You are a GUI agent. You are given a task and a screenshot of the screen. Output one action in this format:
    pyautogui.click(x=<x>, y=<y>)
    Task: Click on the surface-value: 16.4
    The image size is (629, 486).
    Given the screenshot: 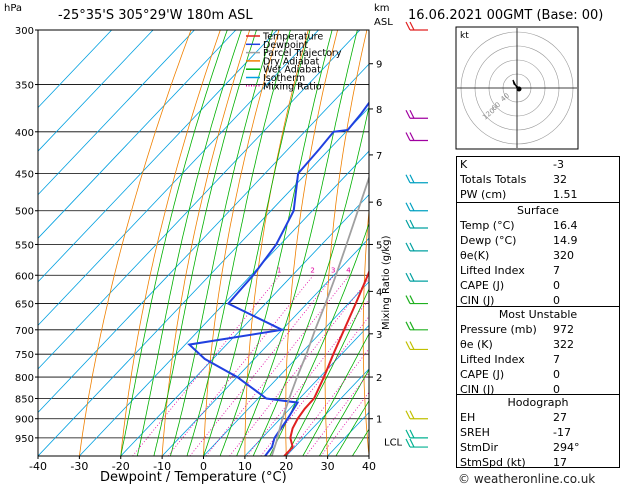 What is the action you would take?
    pyautogui.click(x=565, y=225)
    